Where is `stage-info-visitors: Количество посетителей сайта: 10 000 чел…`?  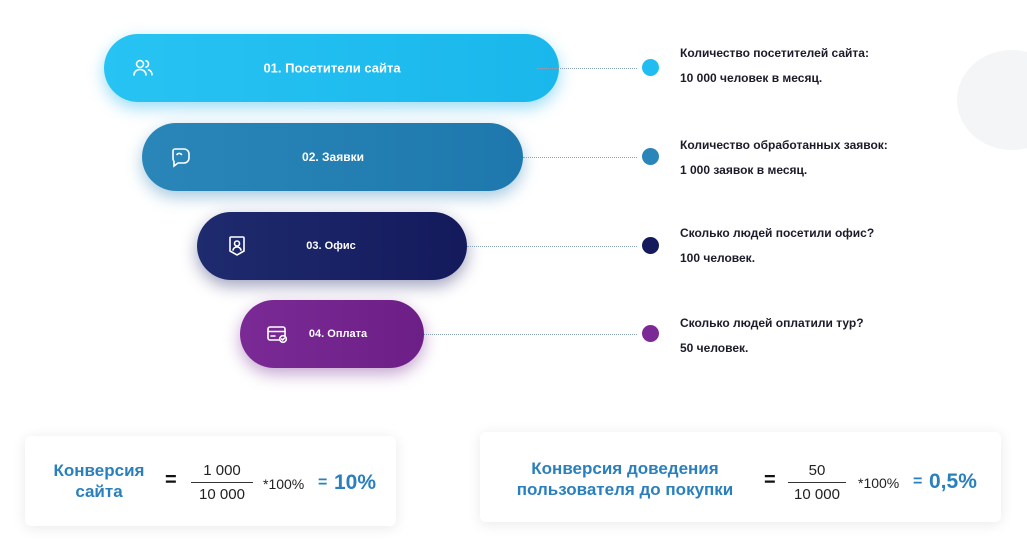 stage-info-visitors: Количество посетителей сайта: 10 000 чел… is located at coordinates (774, 66).